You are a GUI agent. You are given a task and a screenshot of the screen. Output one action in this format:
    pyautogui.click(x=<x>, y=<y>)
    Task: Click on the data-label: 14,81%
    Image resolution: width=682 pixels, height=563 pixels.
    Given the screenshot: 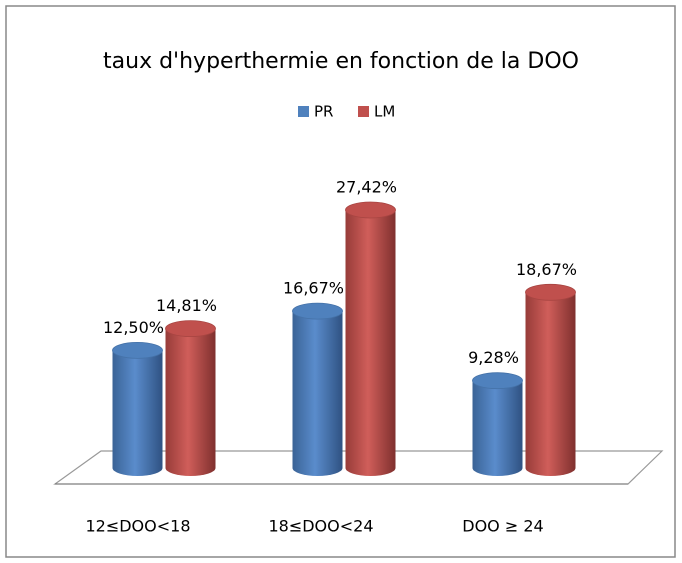 What is the action you would take?
    pyautogui.click(x=186, y=305)
    